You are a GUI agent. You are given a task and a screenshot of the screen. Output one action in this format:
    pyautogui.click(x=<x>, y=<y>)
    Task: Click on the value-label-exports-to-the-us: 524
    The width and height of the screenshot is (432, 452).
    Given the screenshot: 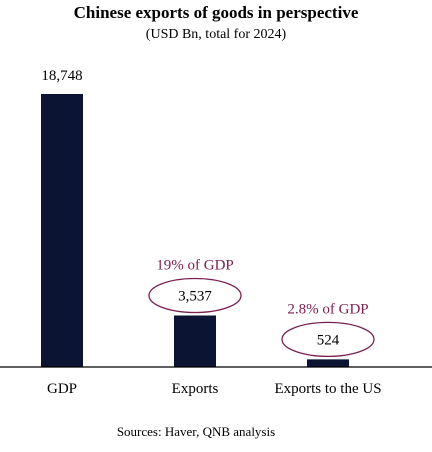 What is the action you would take?
    pyautogui.click(x=328, y=340)
    